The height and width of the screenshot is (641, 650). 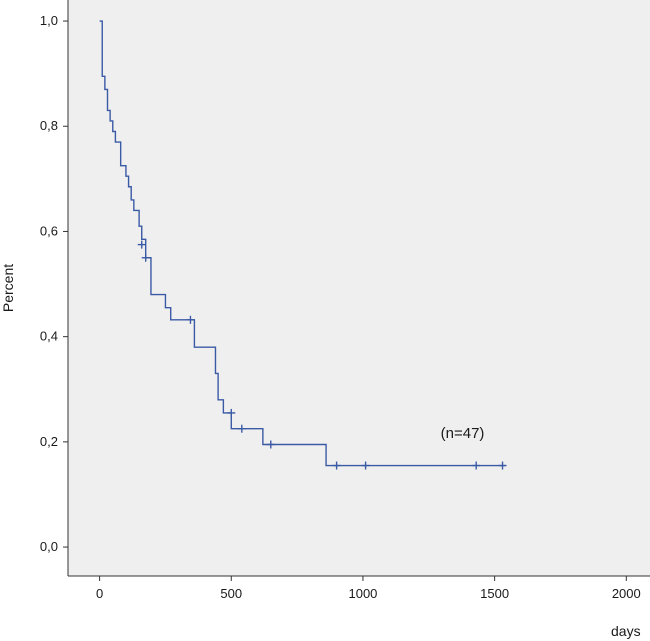 I want to click on x-axis: 0 500 1000 1500 2000, so click(x=368, y=588).